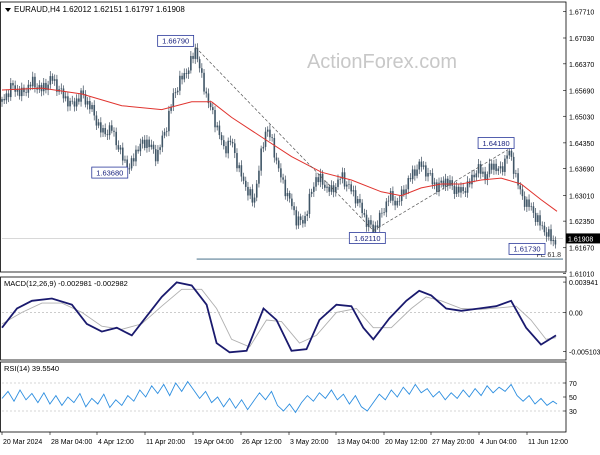 The height and width of the screenshot is (455, 600). What do you see at coordinates (526, 249) in the screenshot?
I see `level-label-text: 1.61730` at bounding box center [526, 249].